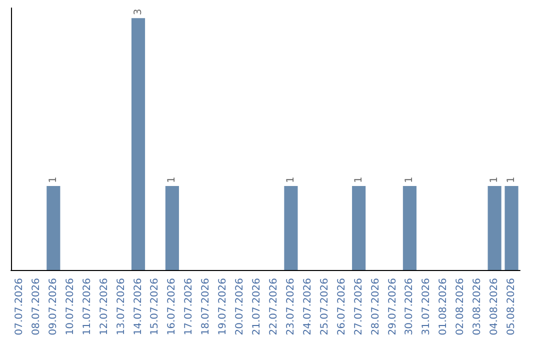 The height and width of the screenshot is (340, 540). I want to click on x-tick-label: 05.08.2026, so click(512, 307).